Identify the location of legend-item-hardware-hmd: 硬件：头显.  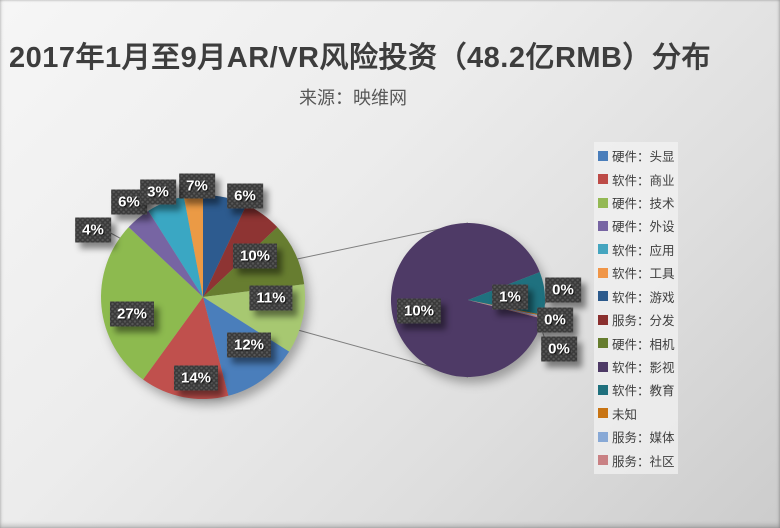
(638, 156).